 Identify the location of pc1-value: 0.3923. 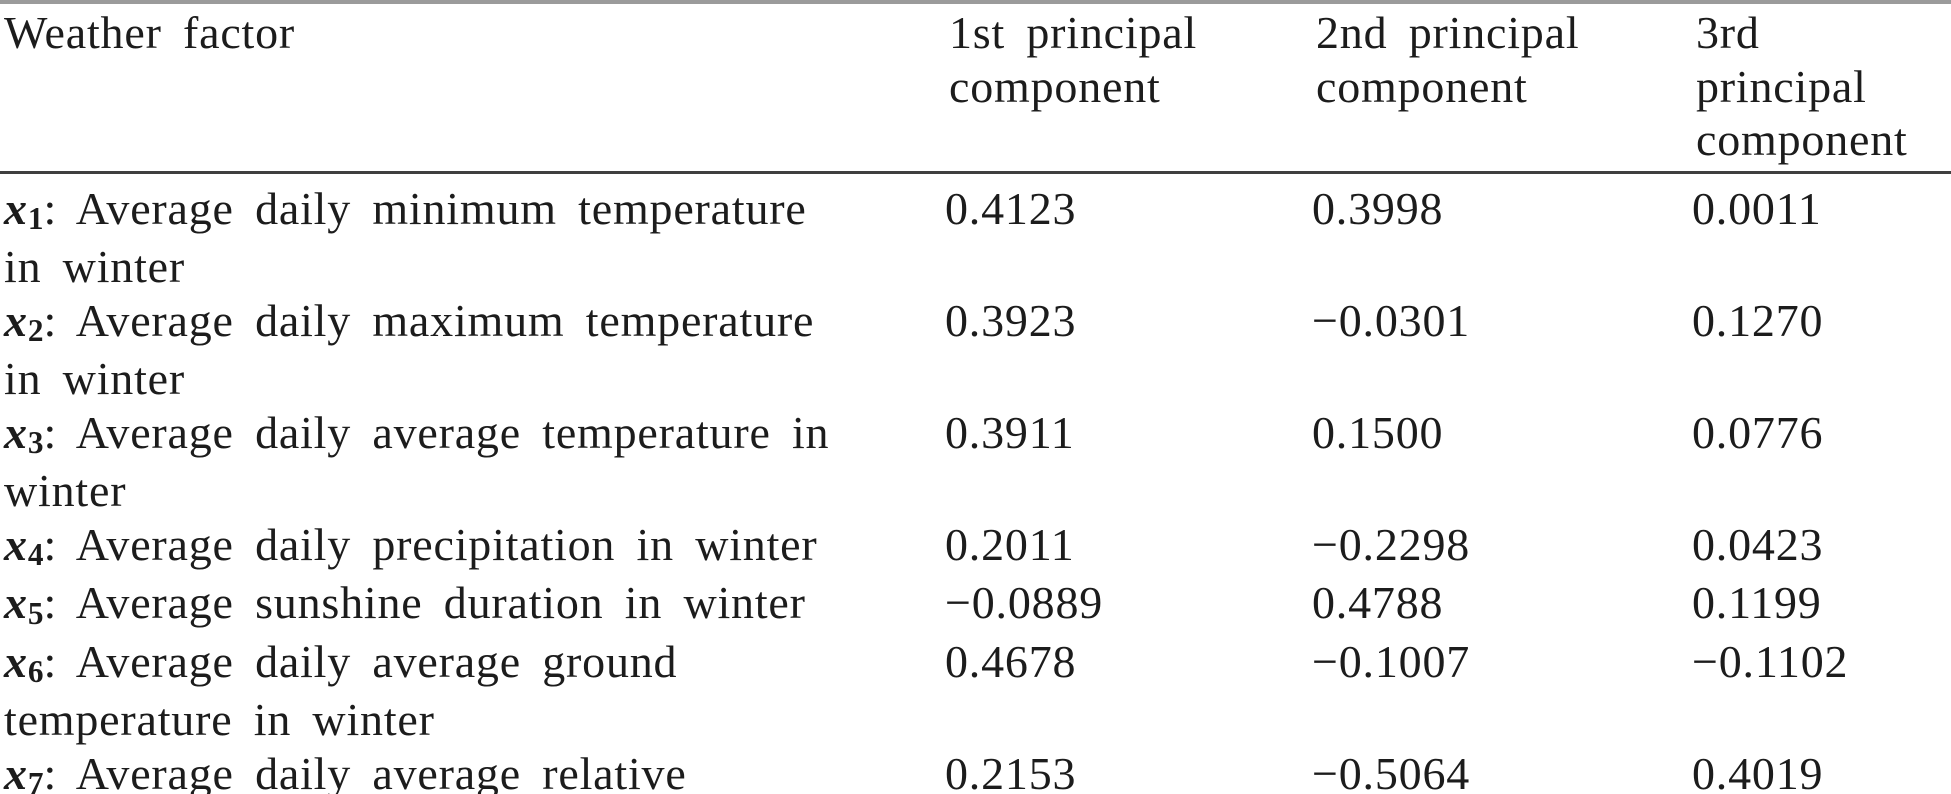
(1011, 320).